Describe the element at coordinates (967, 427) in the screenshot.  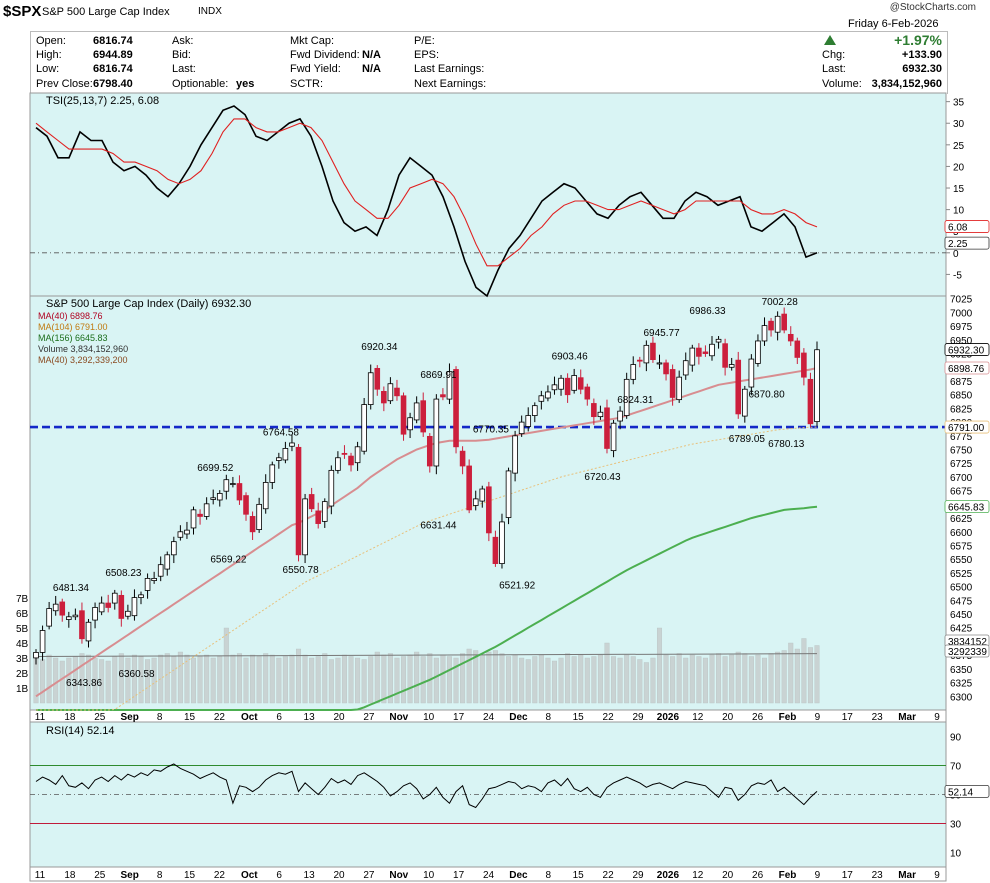
I see `ma104-value-label-box` at that location.